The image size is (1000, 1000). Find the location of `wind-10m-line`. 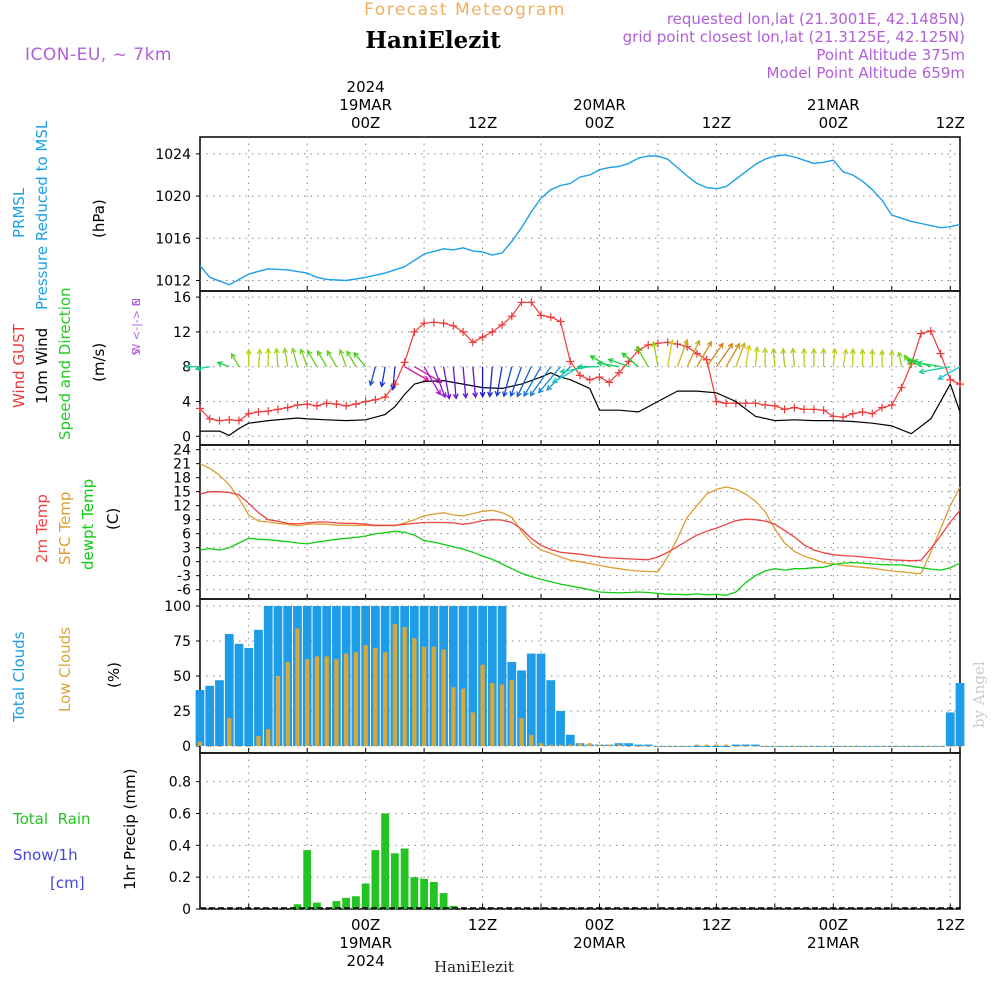

wind-10m-line is located at coordinates (580, 404).